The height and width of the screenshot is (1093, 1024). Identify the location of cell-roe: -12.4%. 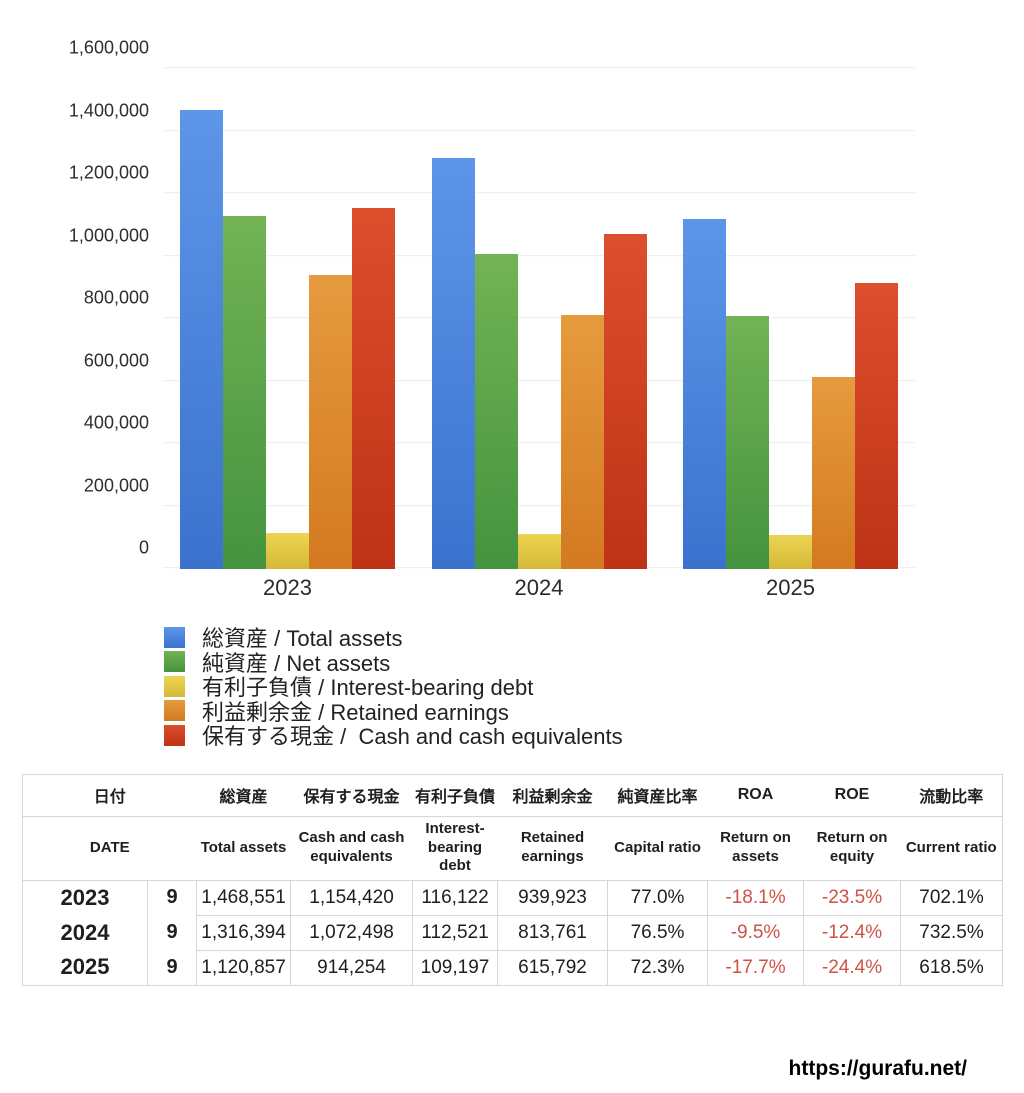
(852, 932).